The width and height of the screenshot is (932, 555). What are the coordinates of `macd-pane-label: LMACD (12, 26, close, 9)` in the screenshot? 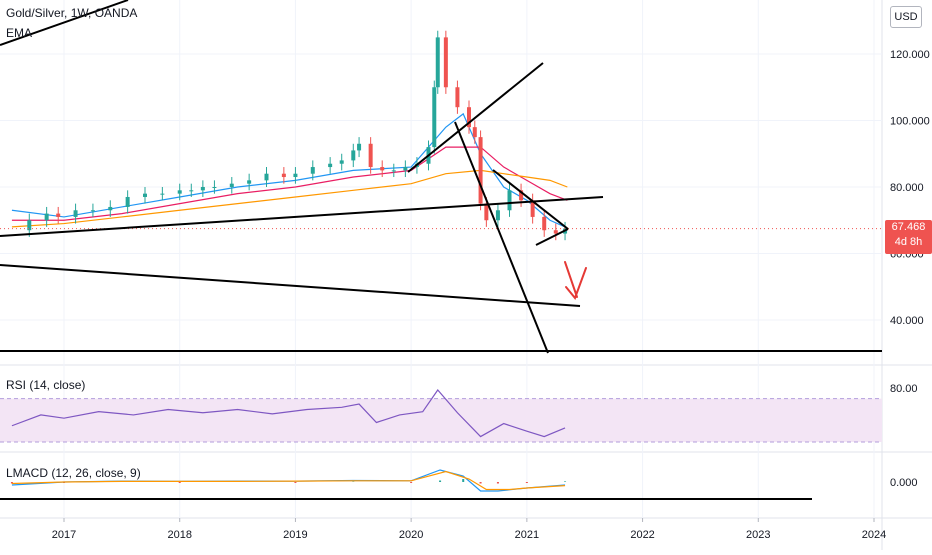 It's located at (73, 473).